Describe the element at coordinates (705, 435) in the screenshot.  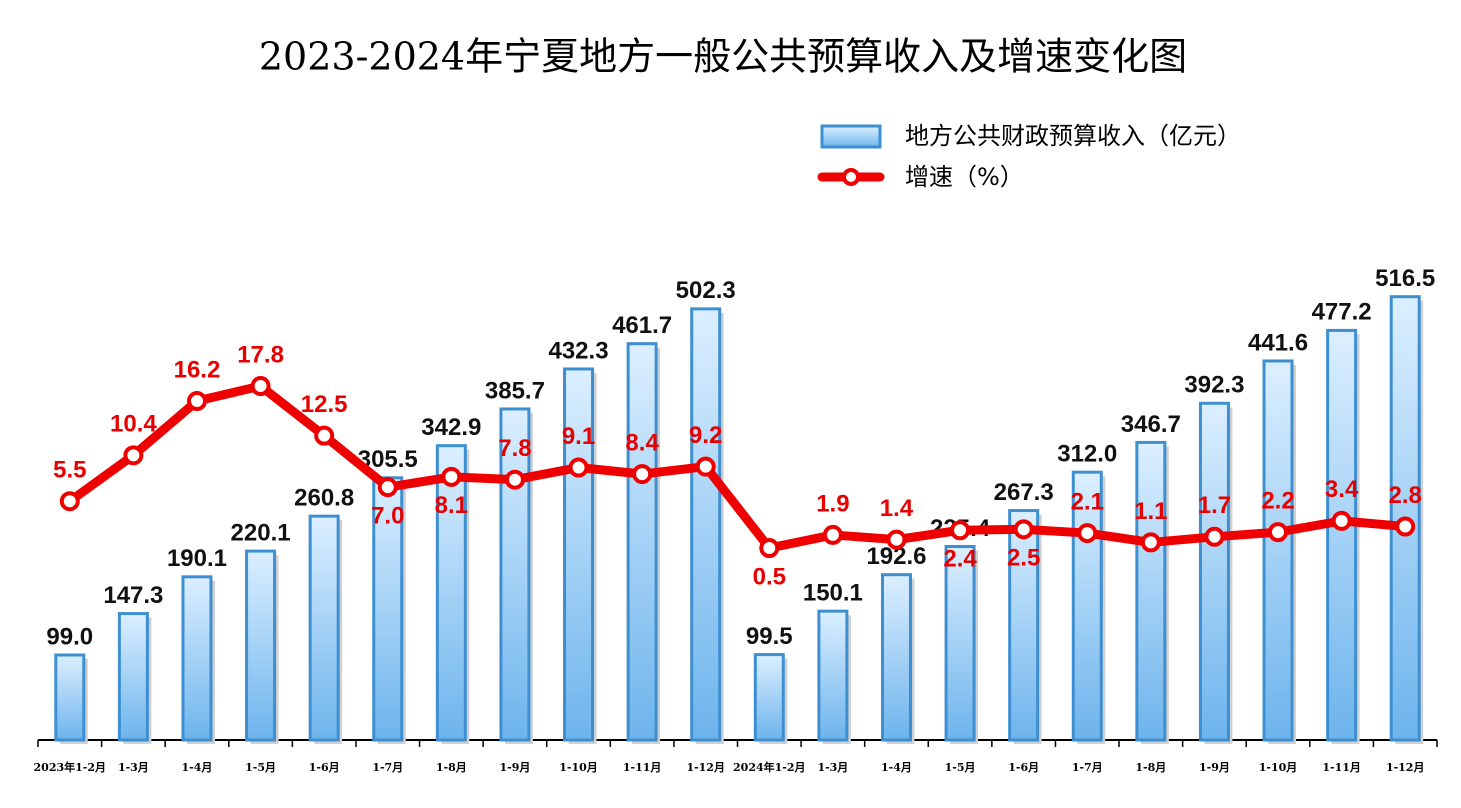
I see `line-value-label: 9.2` at that location.